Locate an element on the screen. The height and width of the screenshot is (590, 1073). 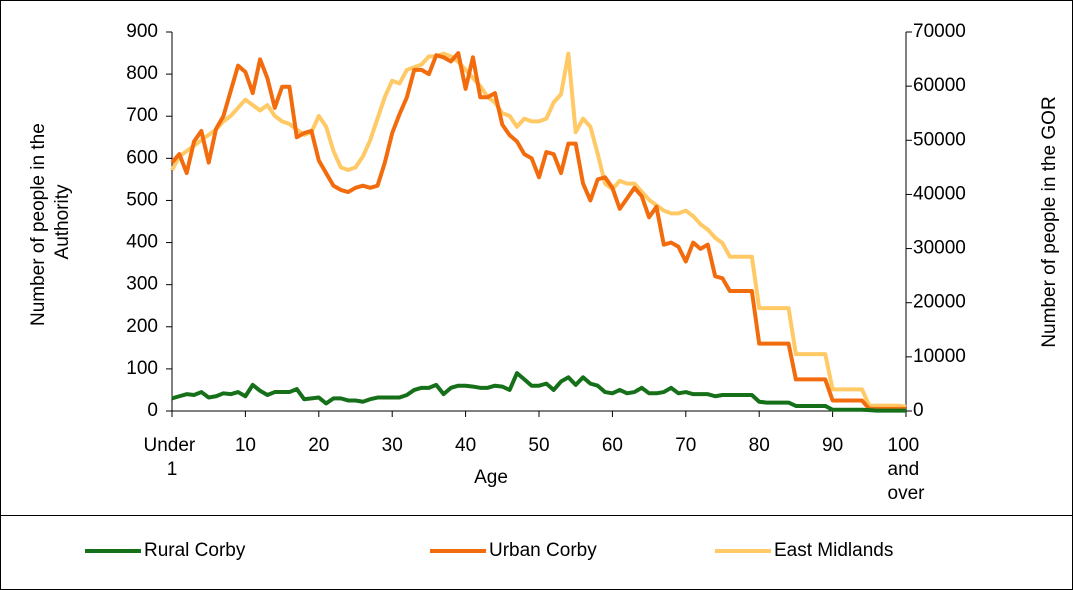
y-tick-label: 400 is located at coordinates (142, 242).